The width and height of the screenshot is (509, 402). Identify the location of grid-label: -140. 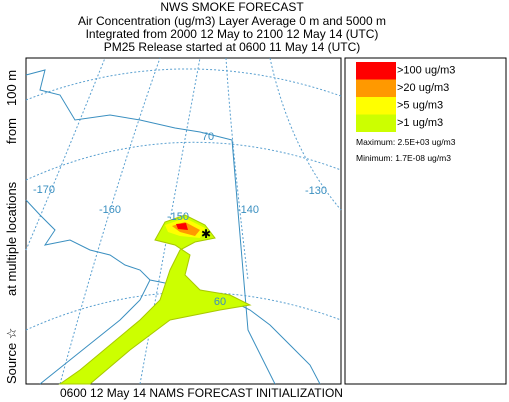
(248, 210).